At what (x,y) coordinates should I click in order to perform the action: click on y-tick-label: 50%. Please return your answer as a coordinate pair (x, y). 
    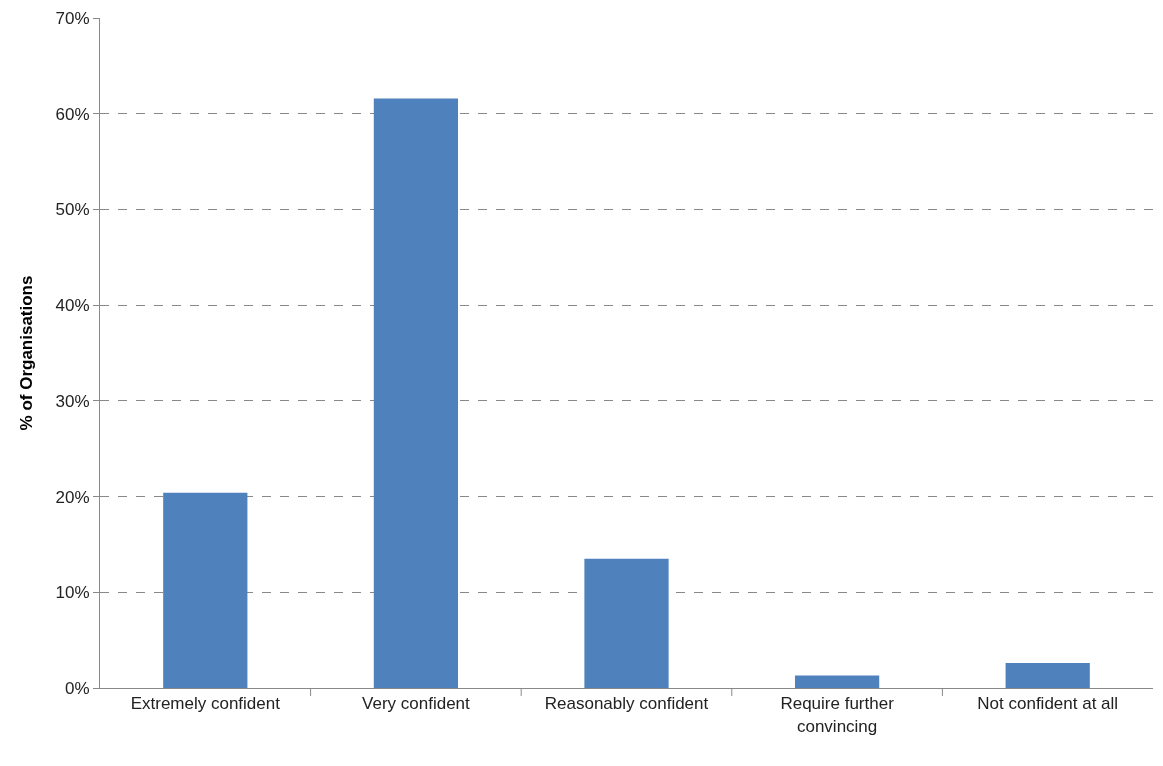
    Looking at the image, I should click on (72, 210).